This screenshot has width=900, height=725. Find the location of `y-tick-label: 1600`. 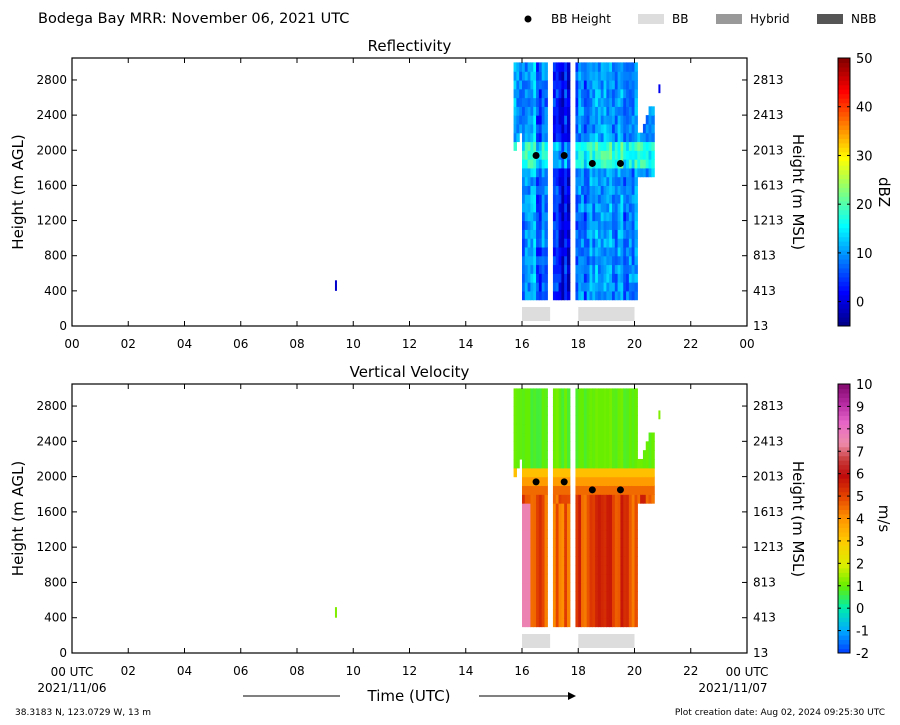

y-tick-label: 1600 is located at coordinates (51, 512).